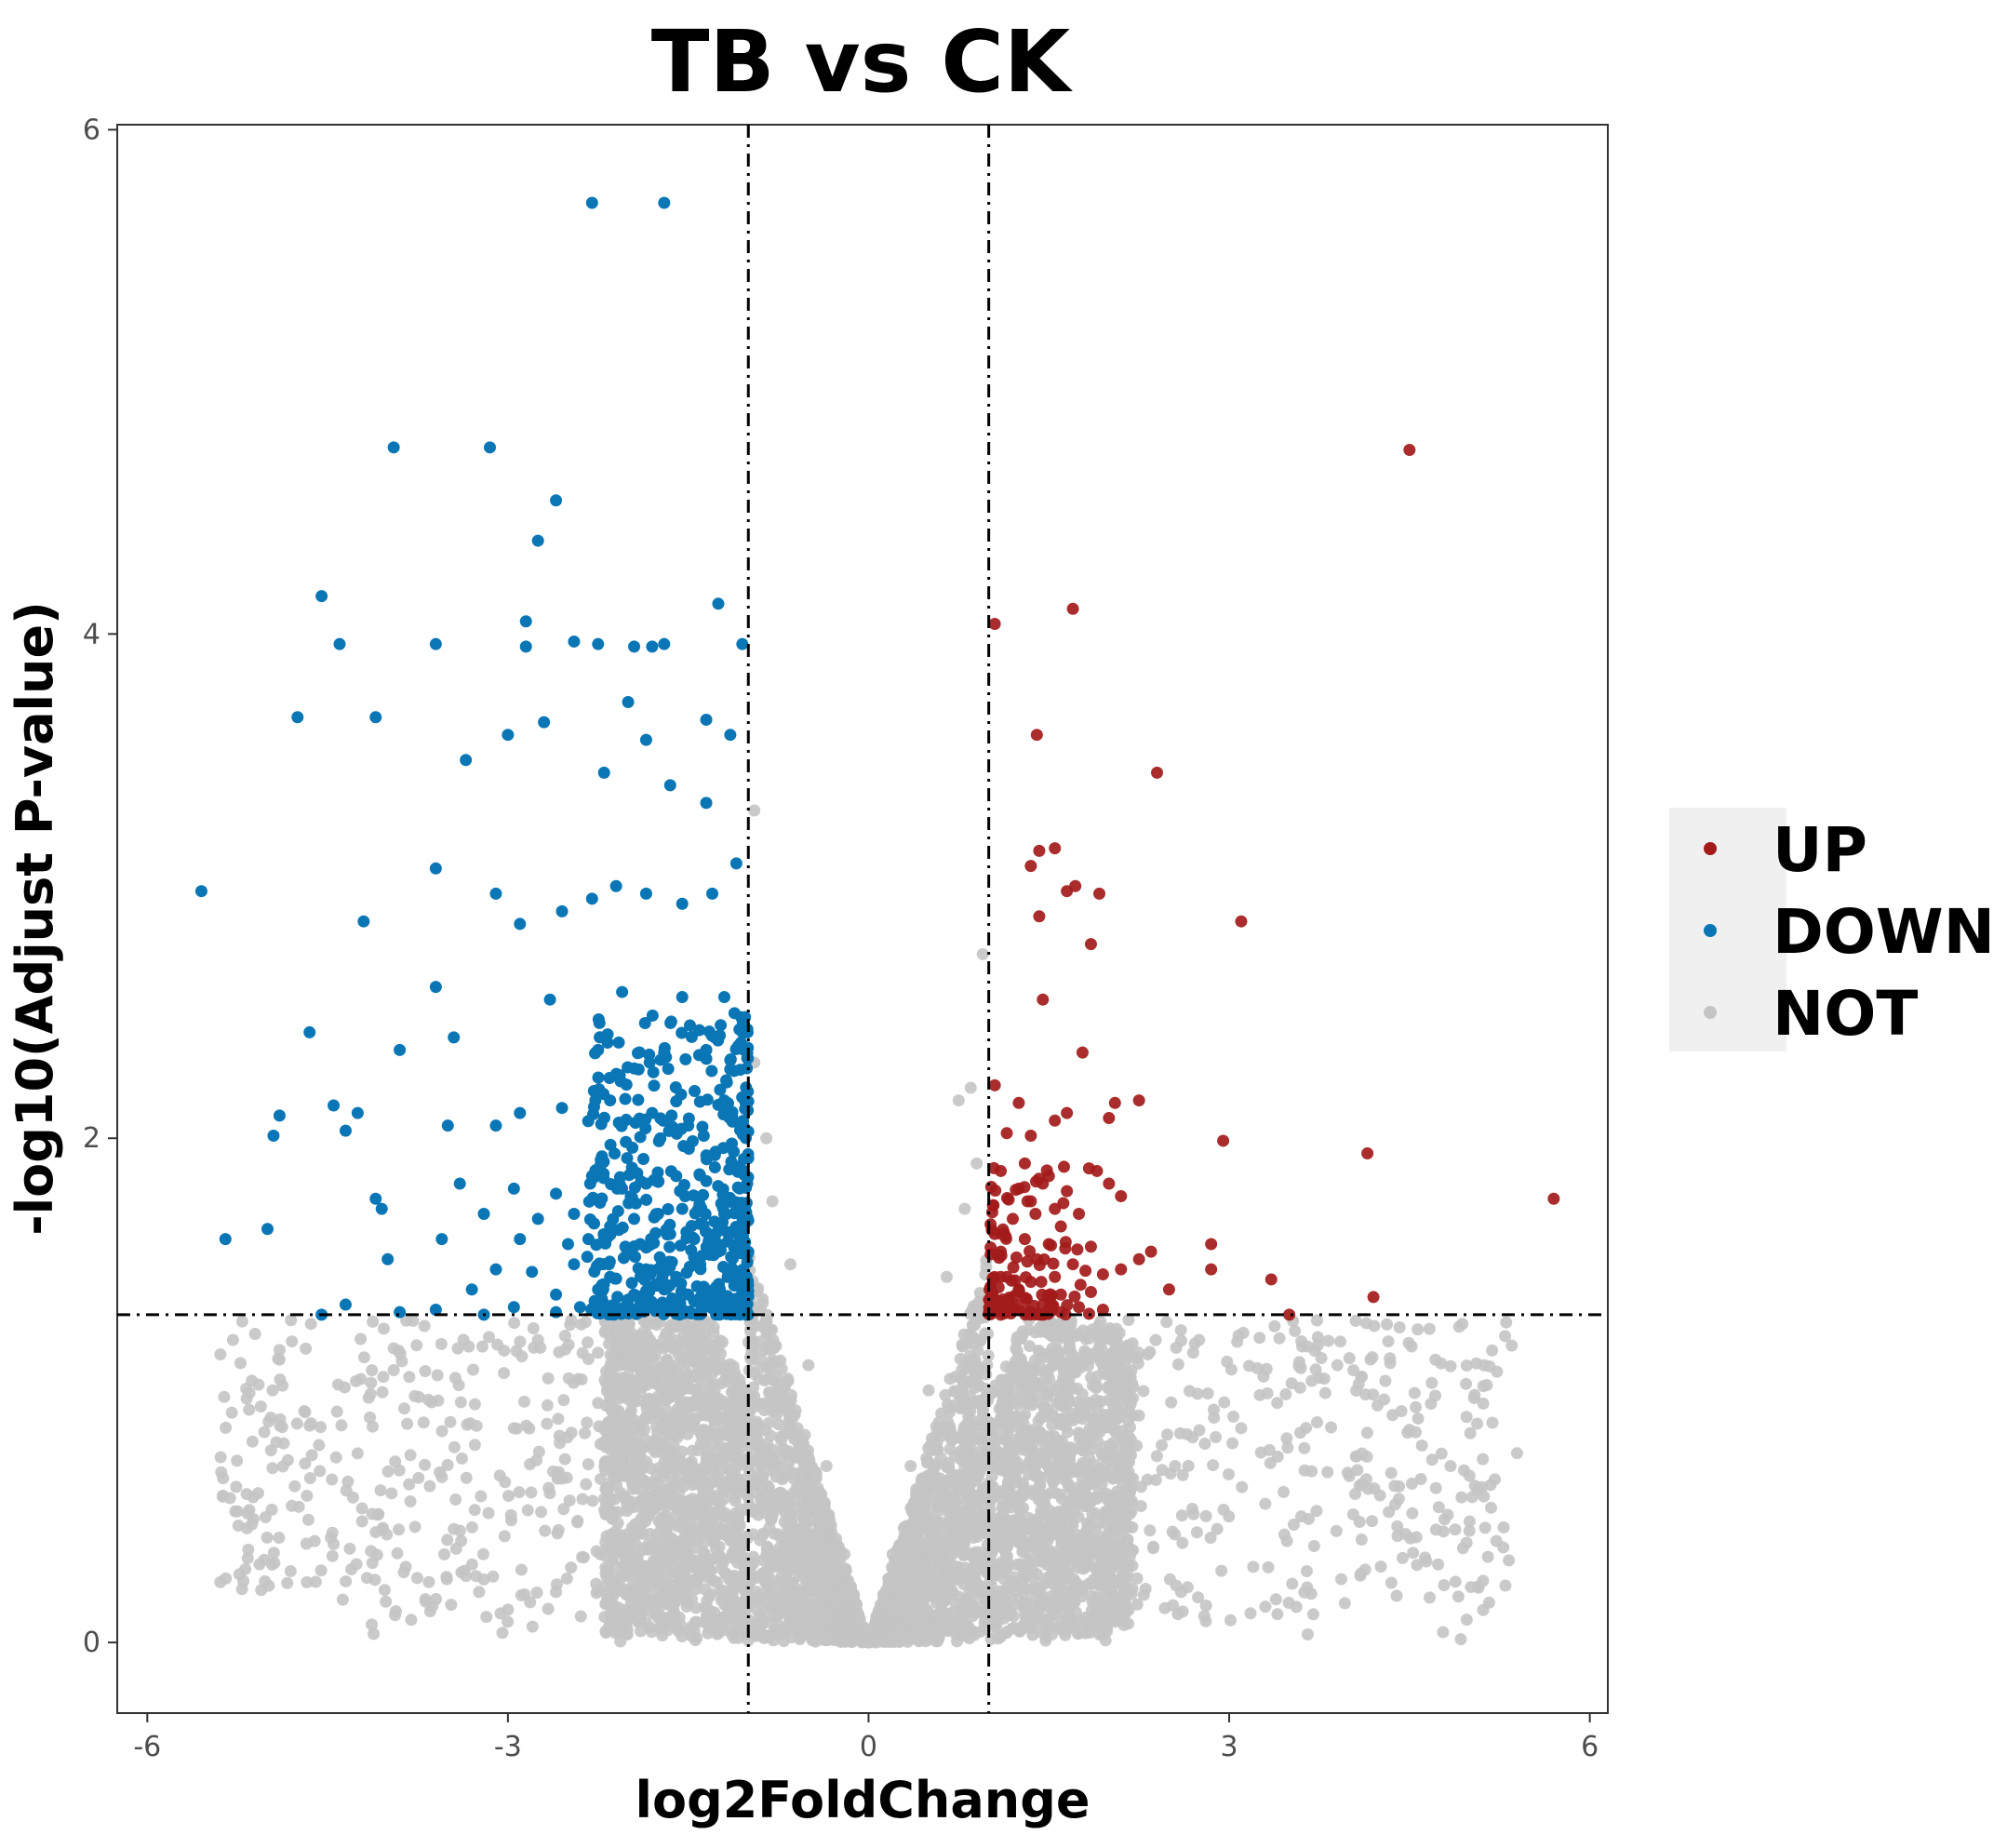  Describe the element at coordinates (91, 1138) in the screenshot. I see `y-tick-label: 2` at that location.